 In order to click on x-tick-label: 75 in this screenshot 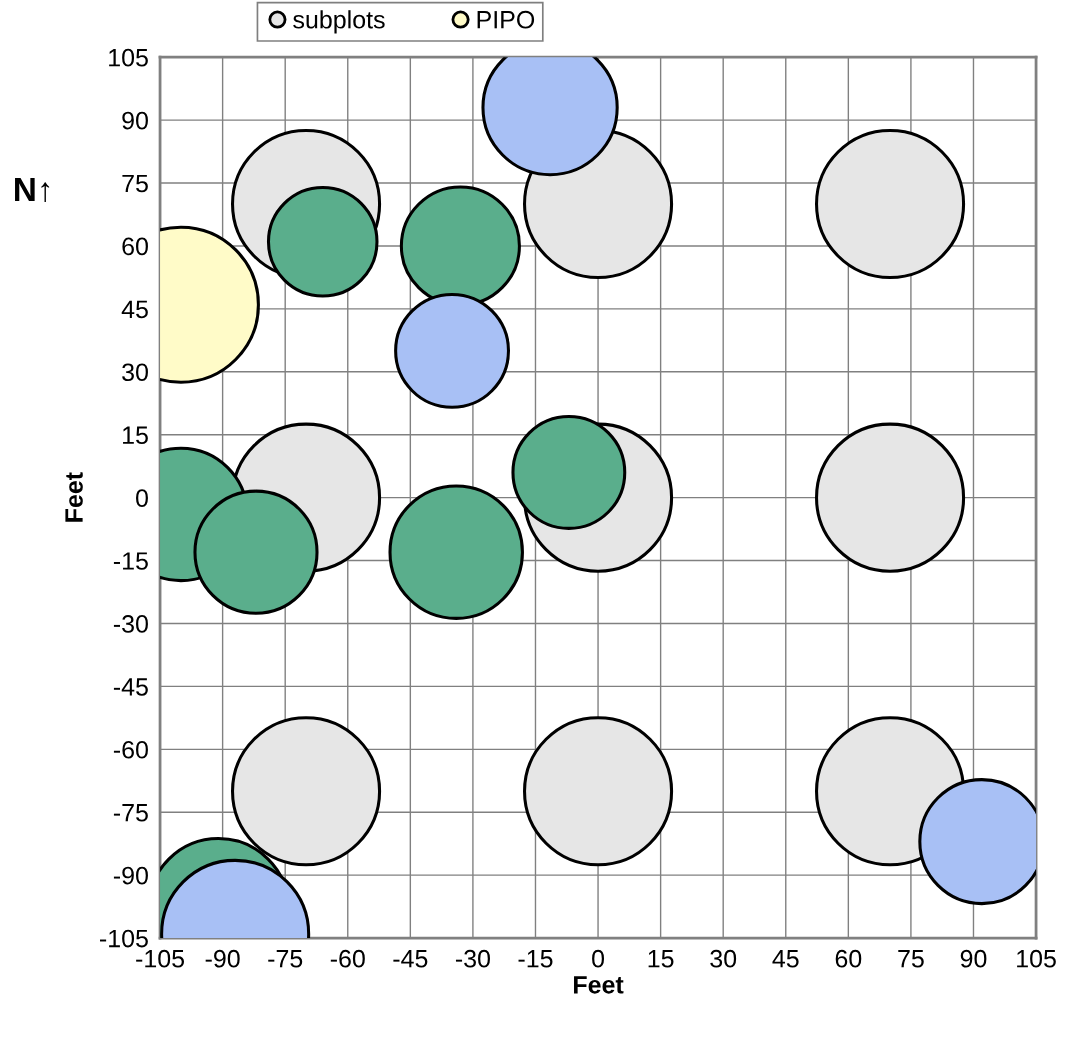, I will do `click(911, 959)`.